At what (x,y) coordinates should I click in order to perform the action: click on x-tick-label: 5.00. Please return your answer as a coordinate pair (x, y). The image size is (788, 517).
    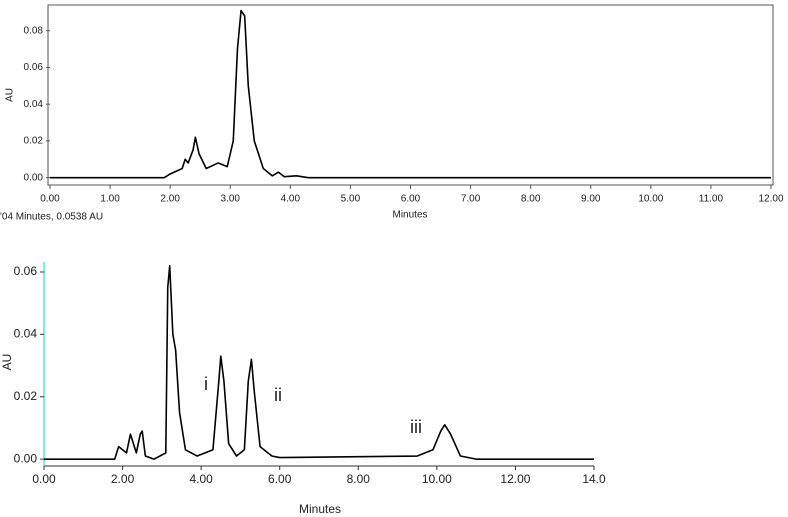
    Looking at the image, I should click on (351, 199).